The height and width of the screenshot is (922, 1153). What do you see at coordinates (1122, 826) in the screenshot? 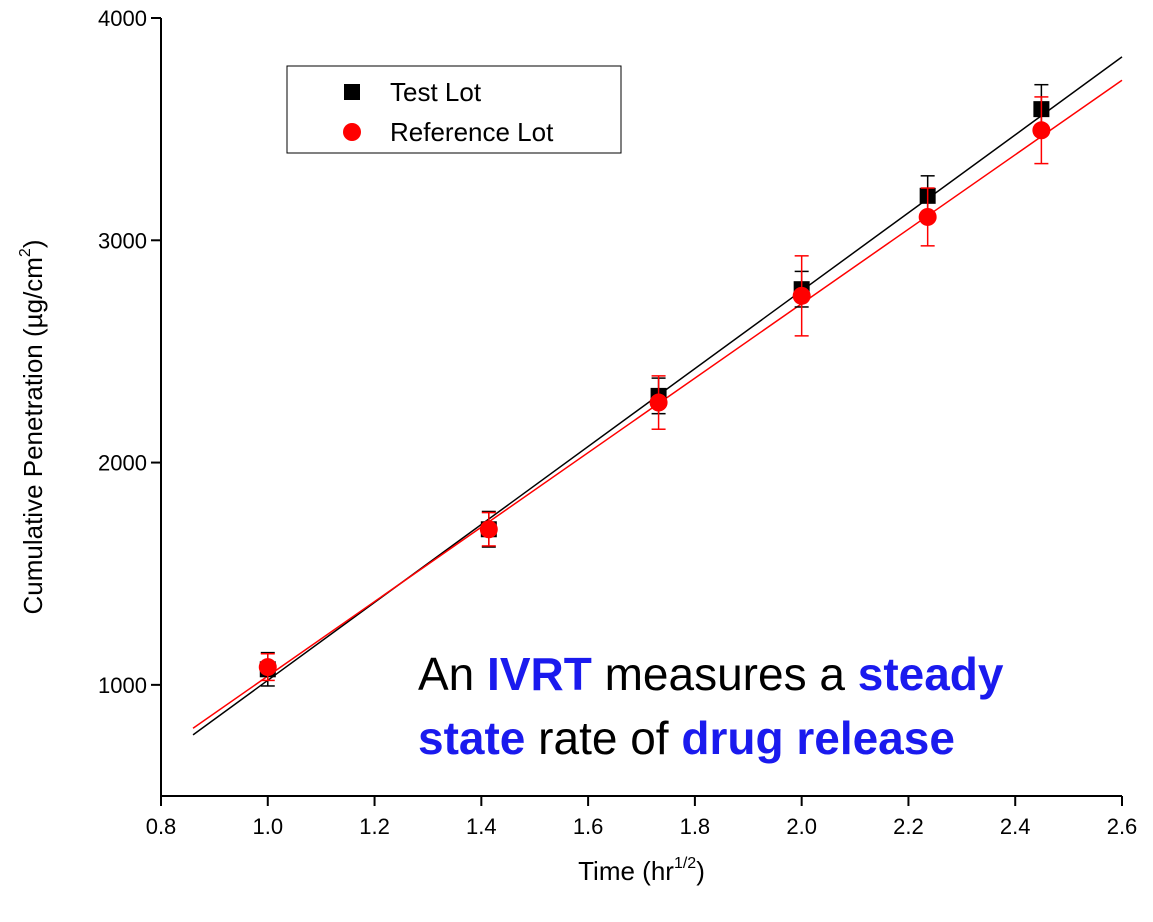
I see `x-tick-label: 2.6` at bounding box center [1122, 826].